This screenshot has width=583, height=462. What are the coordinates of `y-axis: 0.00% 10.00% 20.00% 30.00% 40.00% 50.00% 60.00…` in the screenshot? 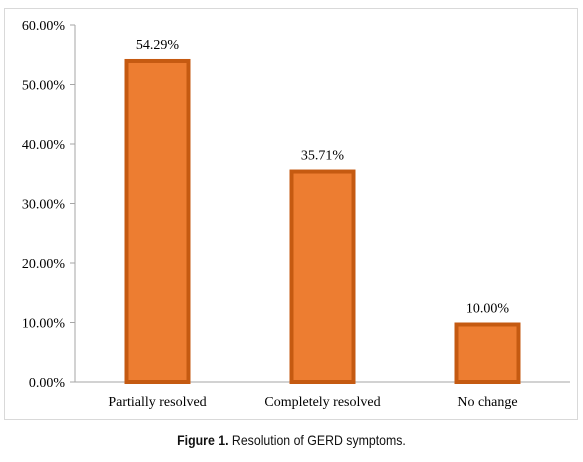 It's located at (49, 205).